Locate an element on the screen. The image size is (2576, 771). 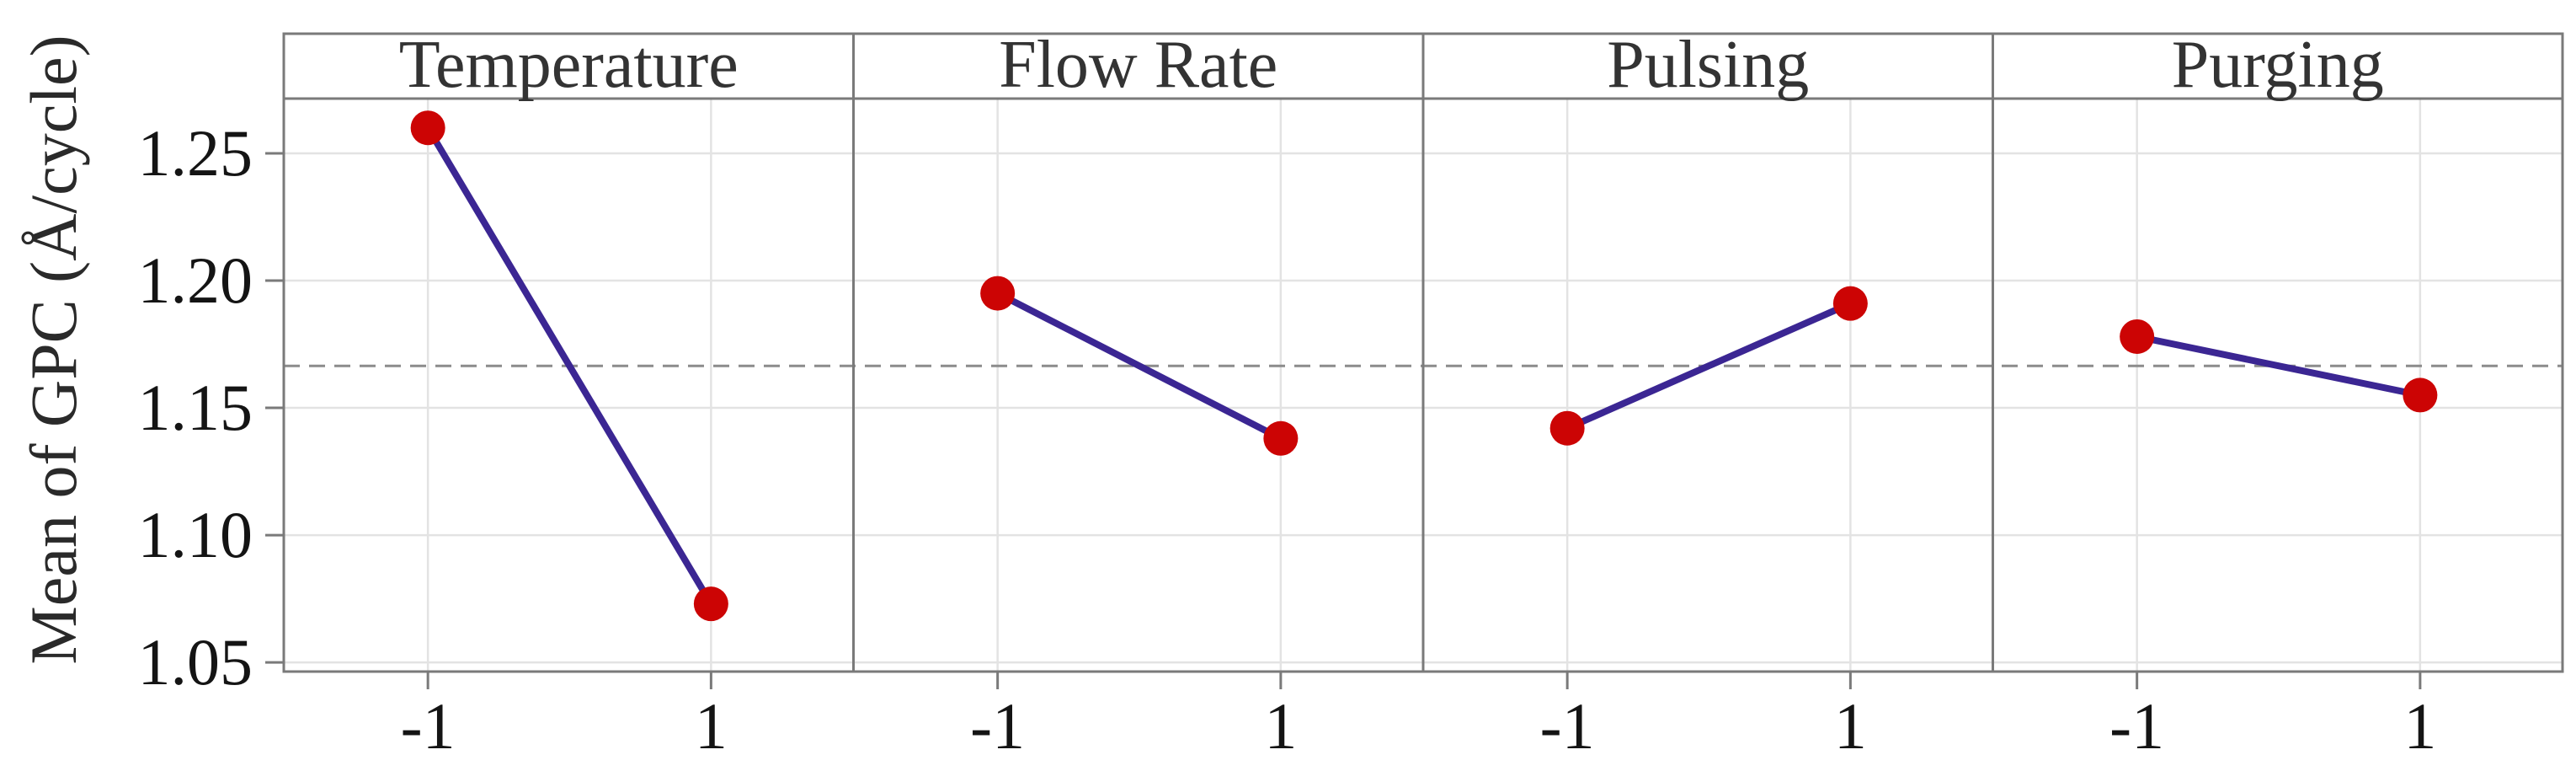
panel-title: Temperature is located at coordinates (568, 65).